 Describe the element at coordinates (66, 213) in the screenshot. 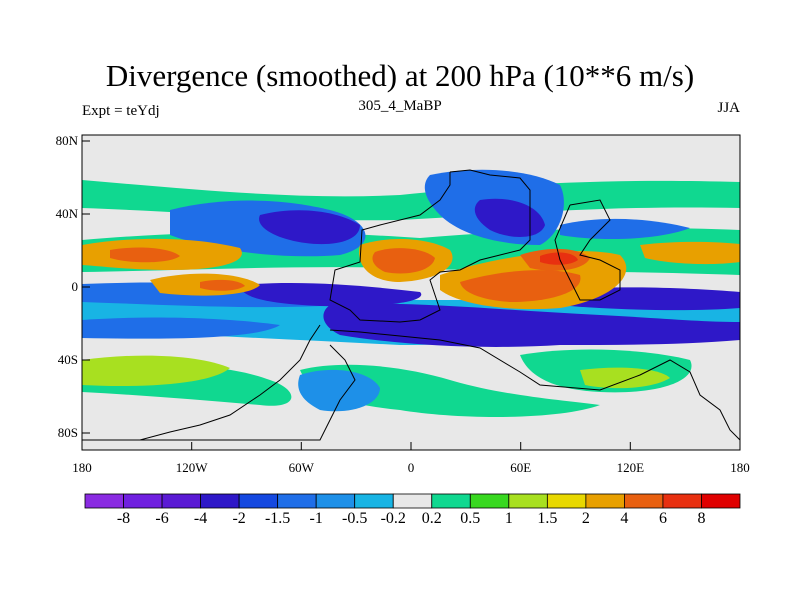

I see `lat-label-40n: 40N` at that location.